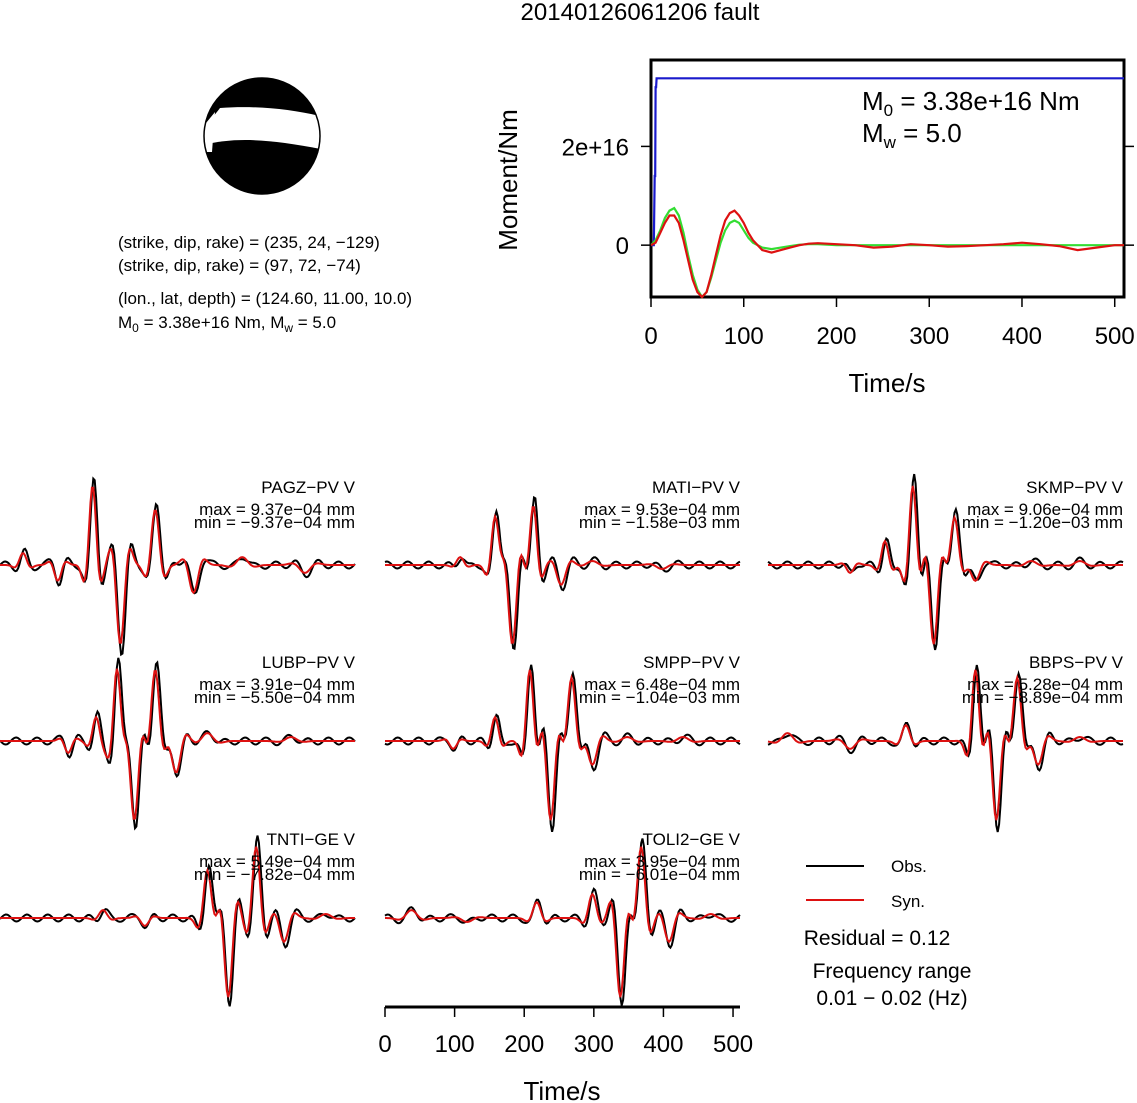  Describe the element at coordinates (886, 383) in the screenshot. I see `moment-xlabel: Time/s` at that location.